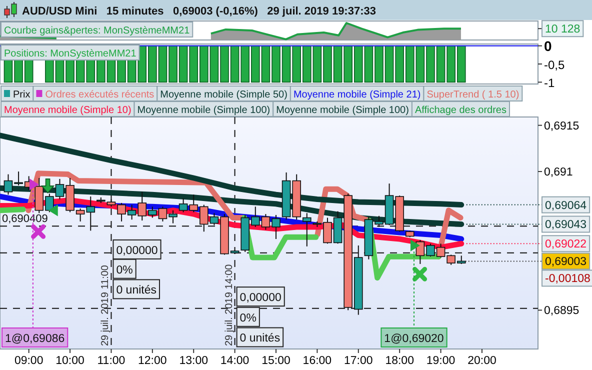  I want to click on ref-line-label: 29 juil. 2019 11:00, so click(106, 305).